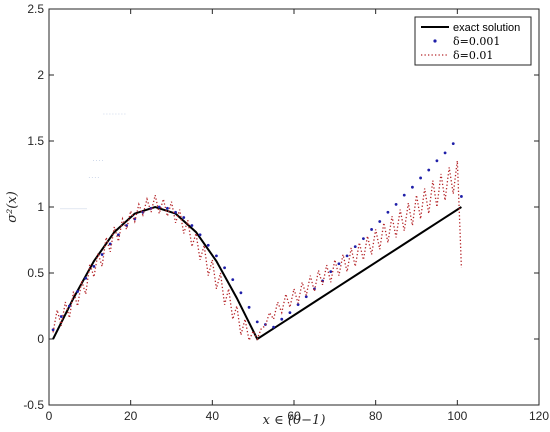  What do you see at coordinates (457, 416) in the screenshot?
I see `x-tick-label: 100` at bounding box center [457, 416].